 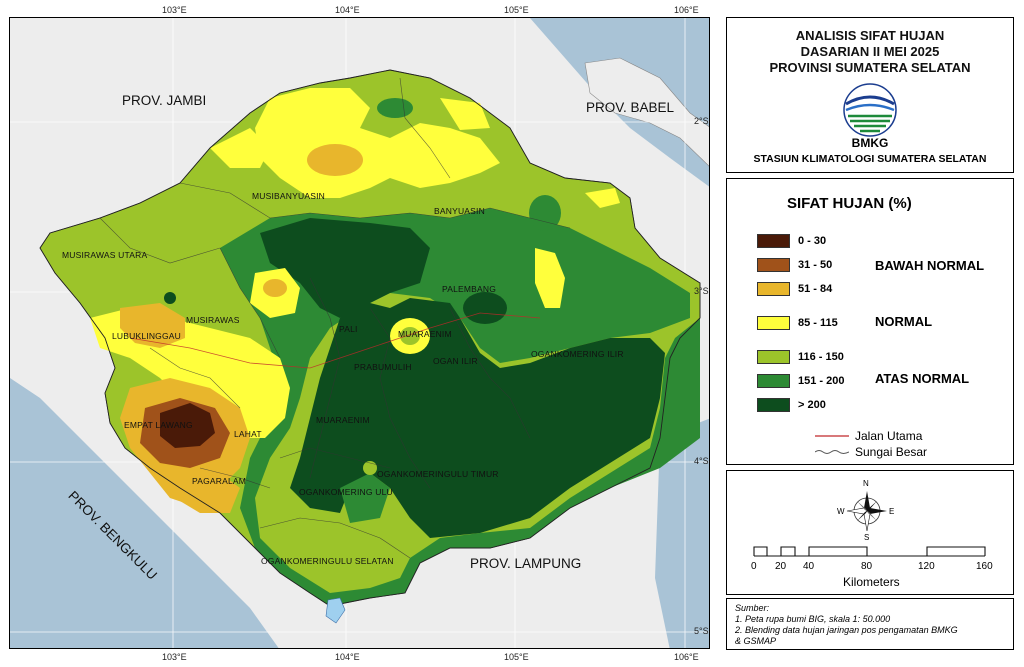 I want to click on road-line-icon, so click(x=832, y=436).